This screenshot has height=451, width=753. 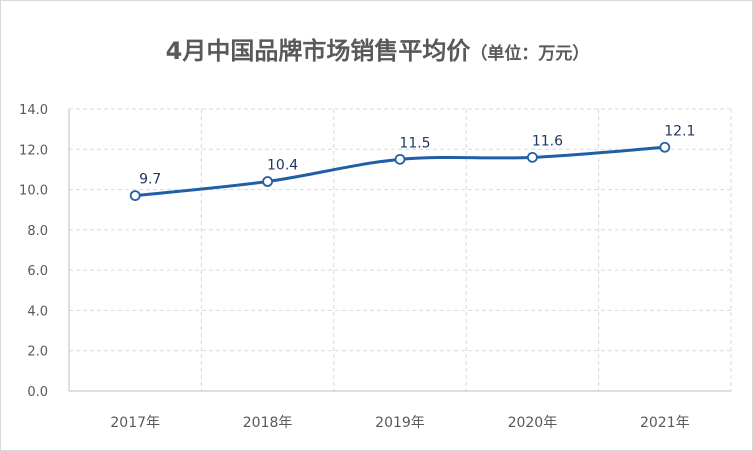 I want to click on x-tick-labels: 2017年 2018年 2019年 2020年 2021年, so click(x=399, y=423).